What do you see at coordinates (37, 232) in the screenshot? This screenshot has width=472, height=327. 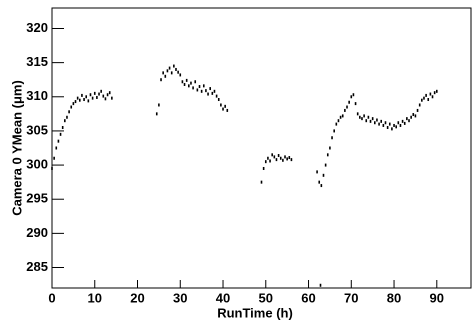 I see `y-tick-label: 290` at bounding box center [37, 232].